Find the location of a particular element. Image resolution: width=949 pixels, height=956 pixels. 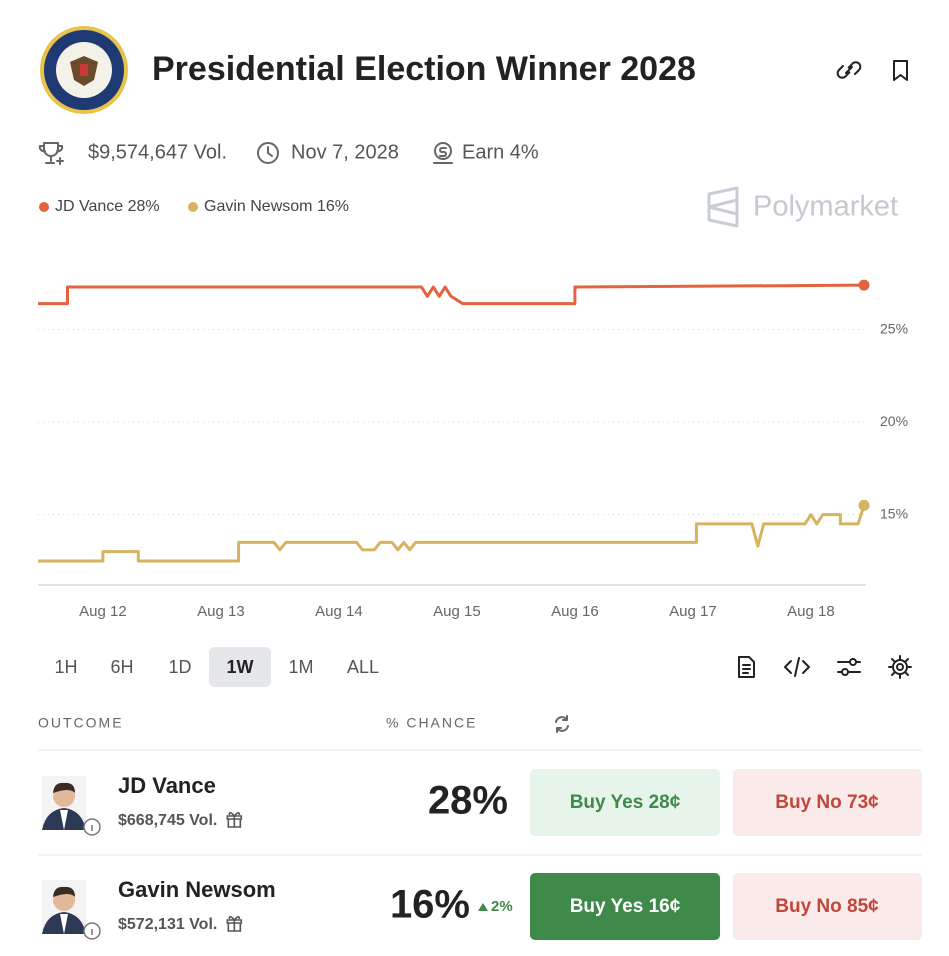

end-date: Nov 7, 2028 is located at coordinates (345, 152).